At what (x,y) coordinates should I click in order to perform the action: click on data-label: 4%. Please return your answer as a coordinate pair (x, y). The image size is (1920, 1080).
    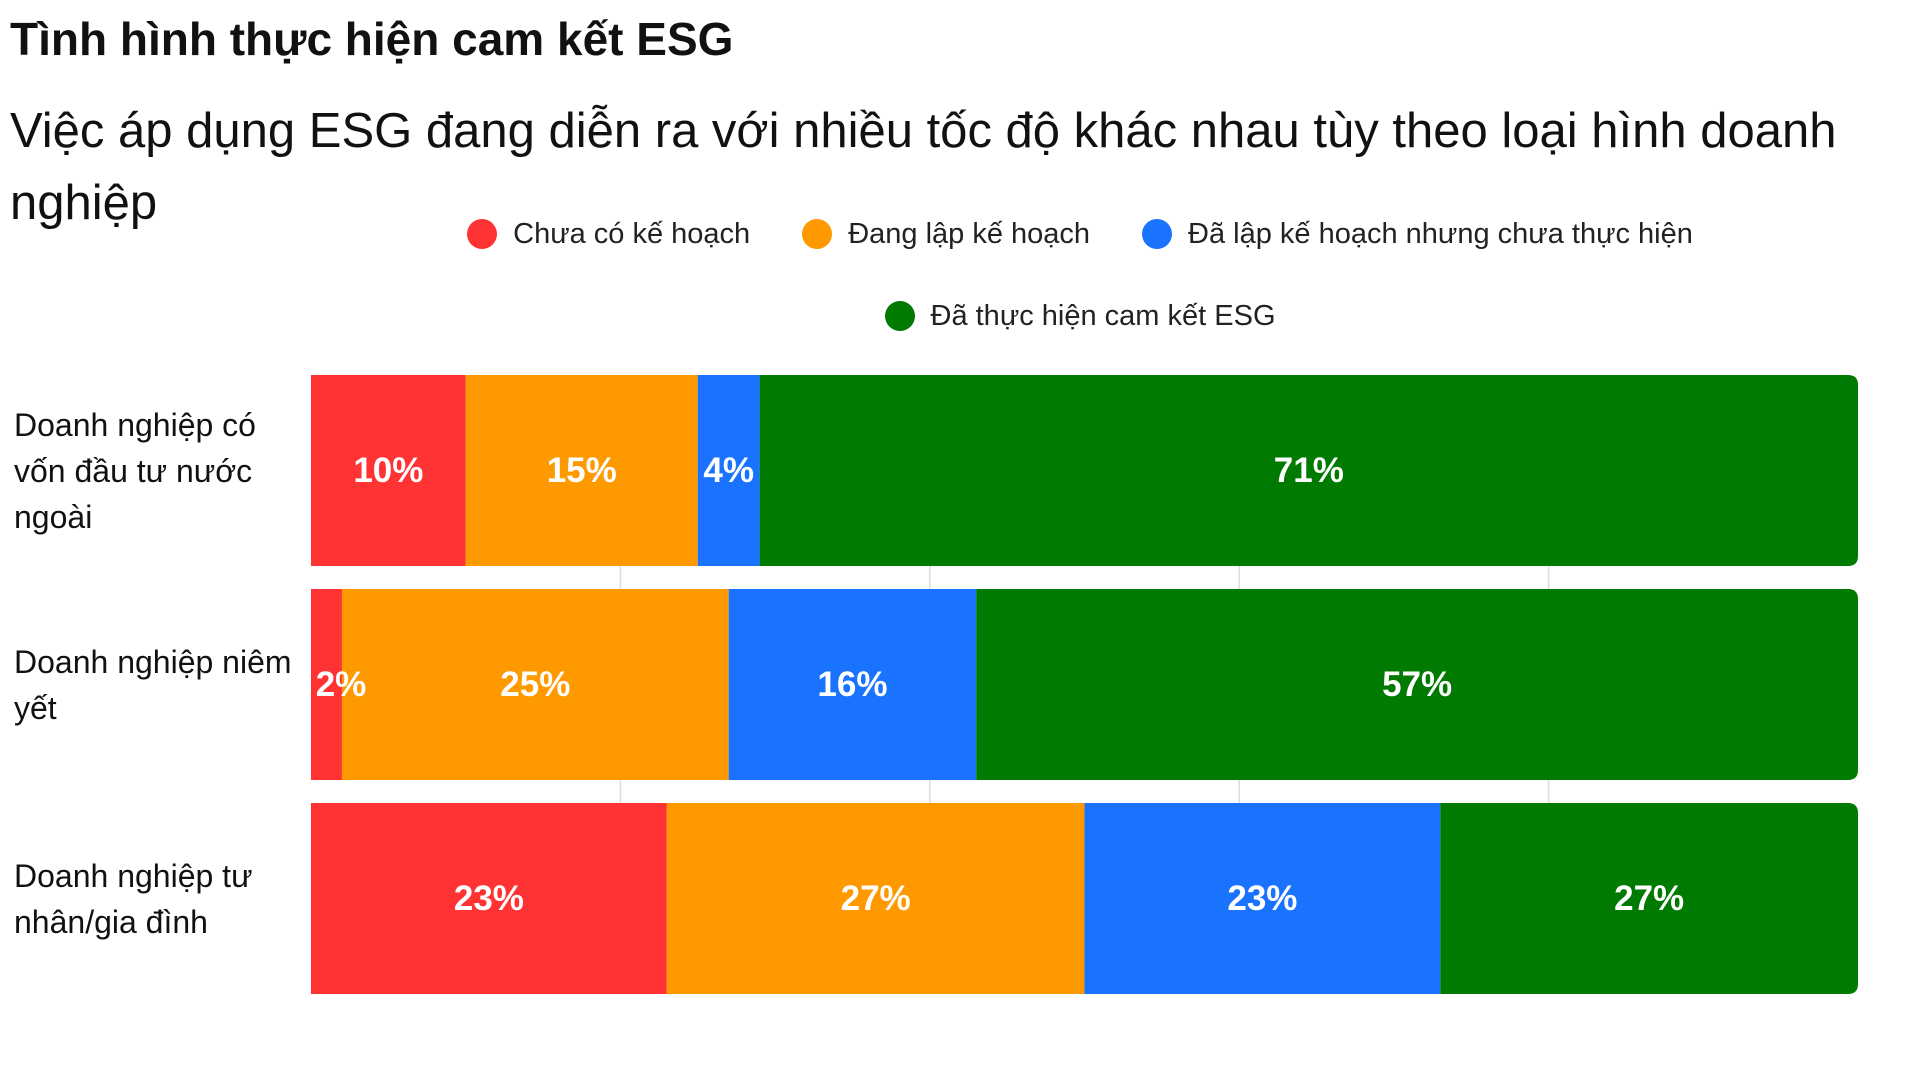
    Looking at the image, I should click on (728, 470).